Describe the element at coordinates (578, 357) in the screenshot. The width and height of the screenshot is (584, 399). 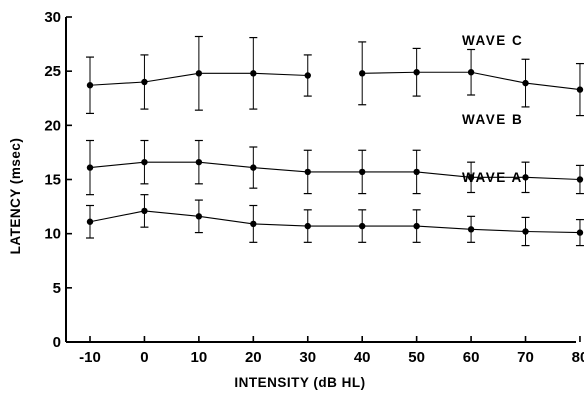
I see `x-tick-label: 80` at that location.